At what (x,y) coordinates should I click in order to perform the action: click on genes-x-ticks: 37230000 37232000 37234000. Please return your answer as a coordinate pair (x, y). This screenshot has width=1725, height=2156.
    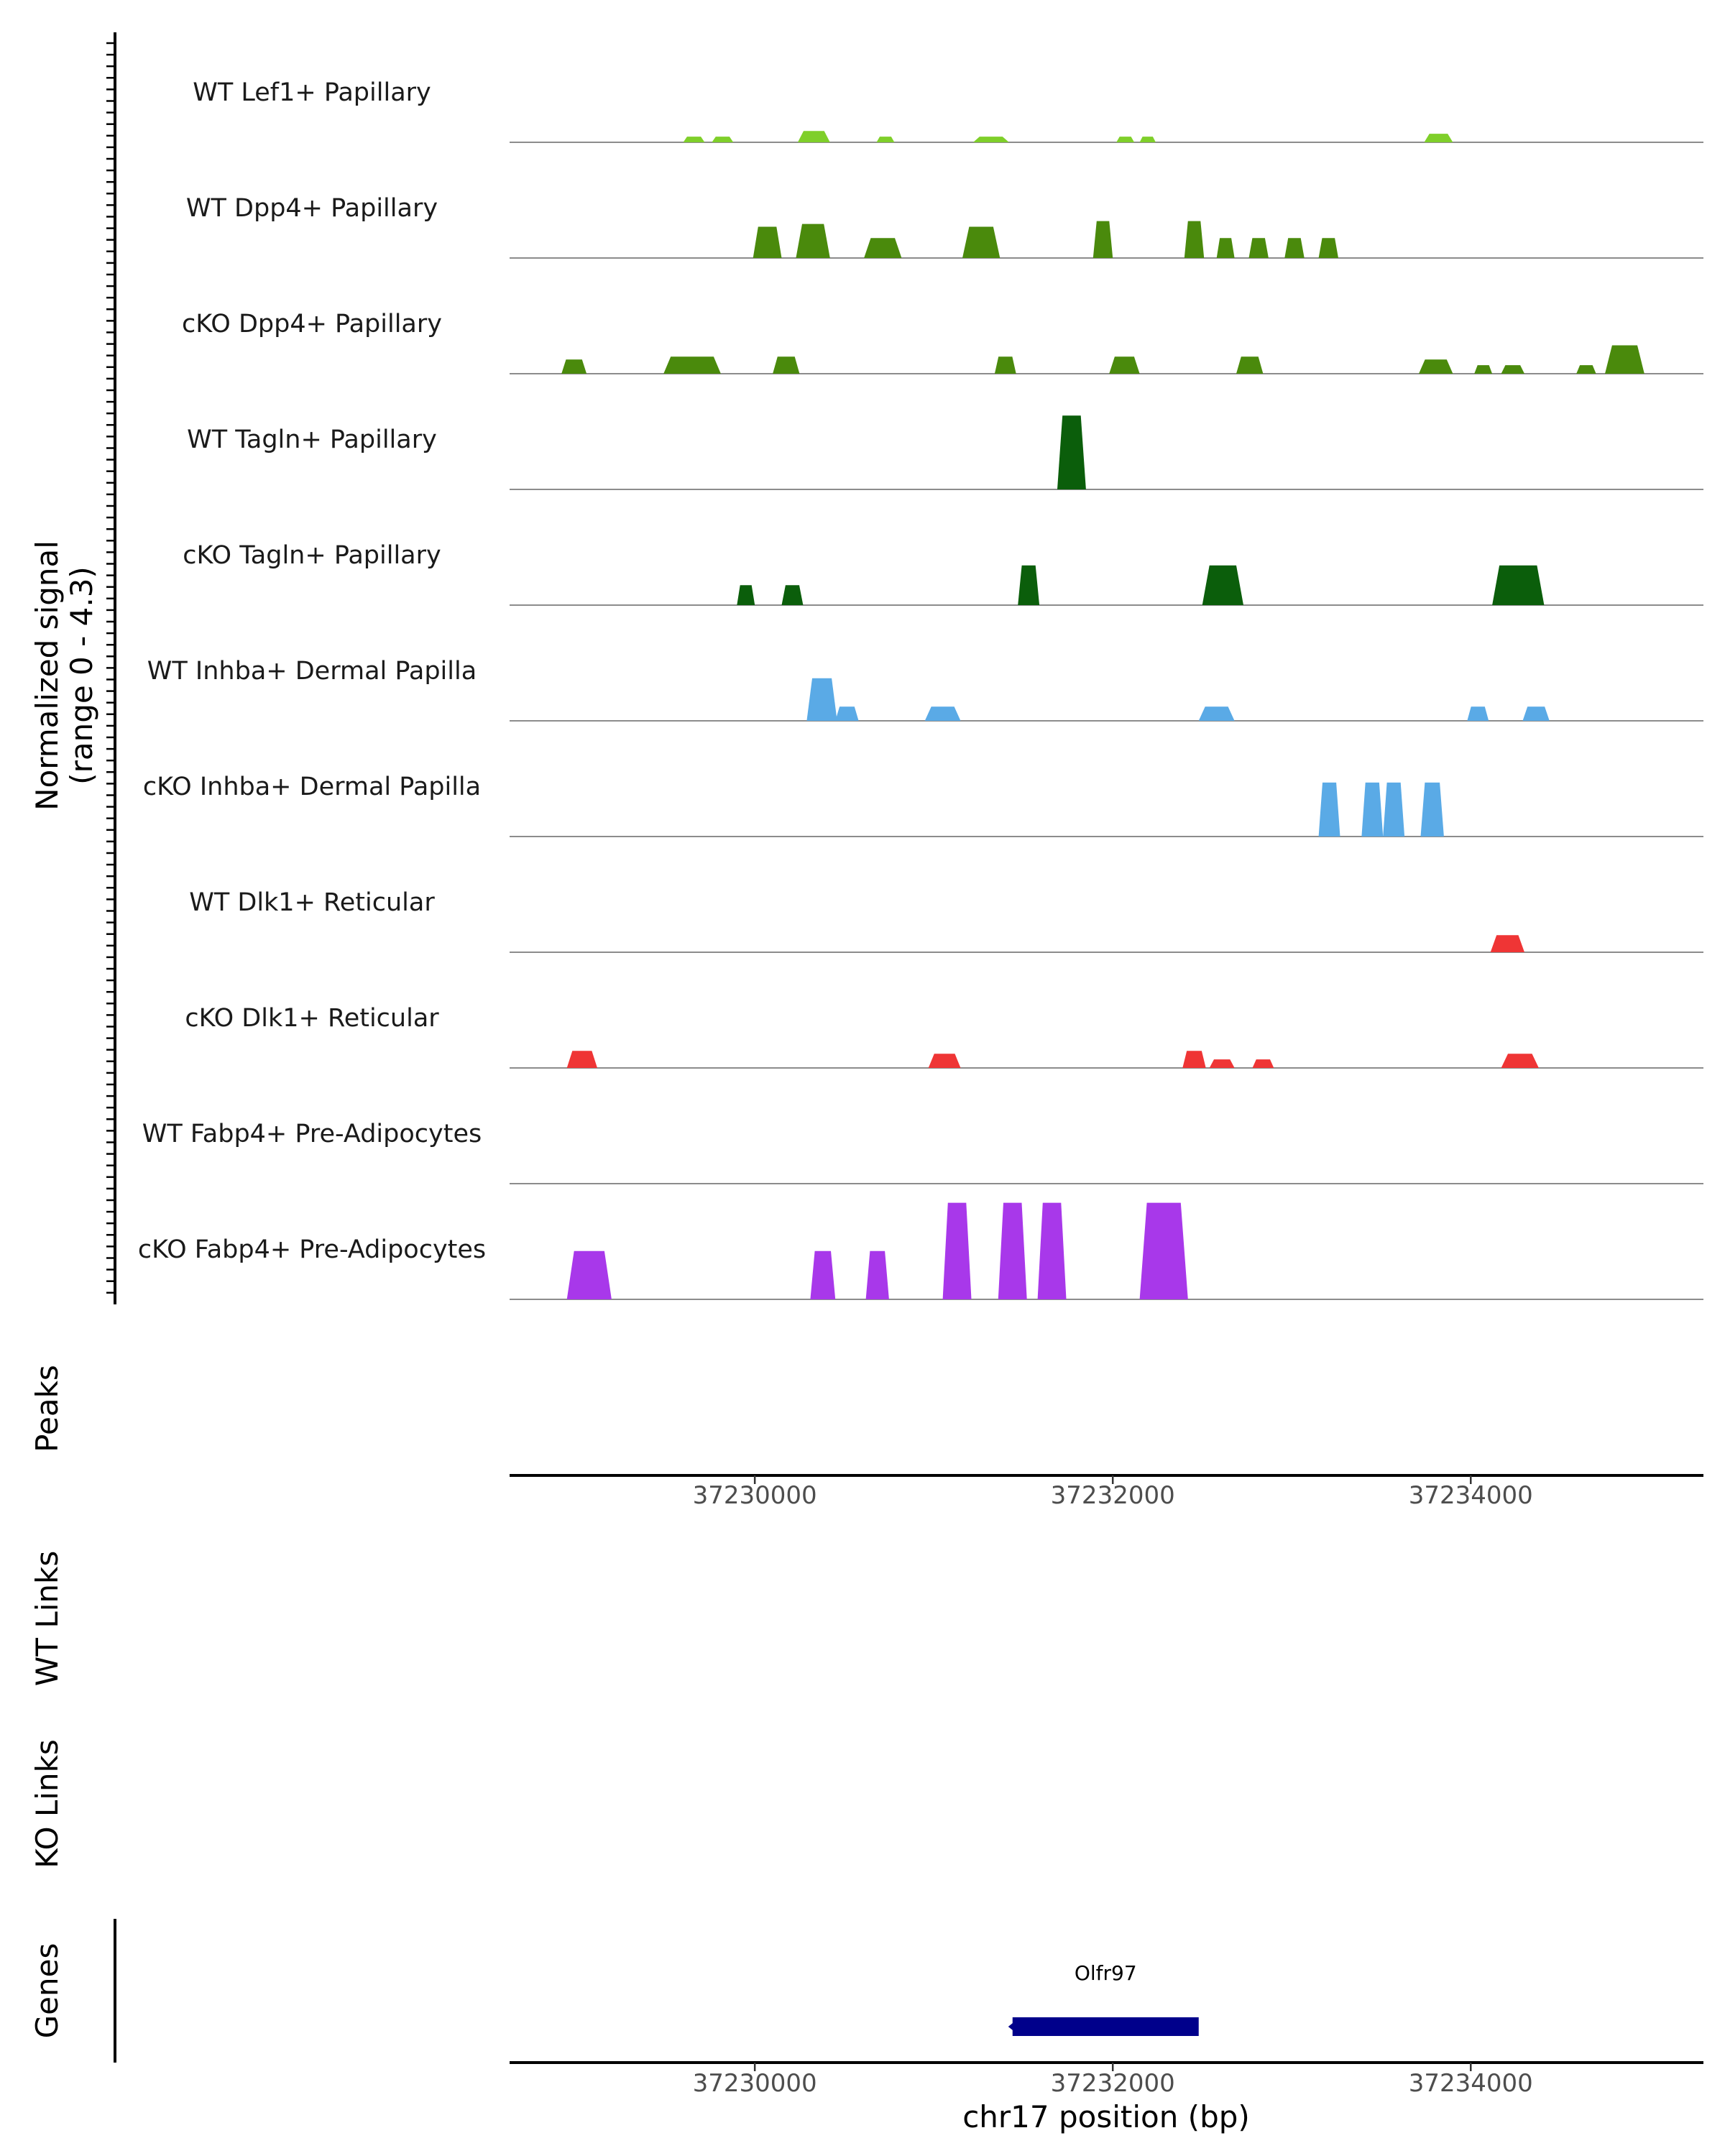
    Looking at the image, I should click on (1113, 2080).